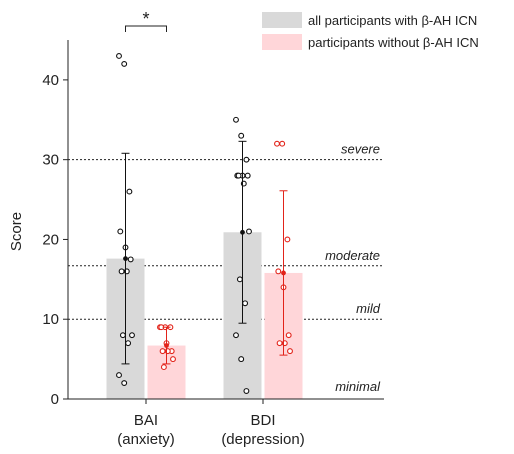 The width and height of the screenshot is (514, 454). What do you see at coordinates (55, 399) in the screenshot?
I see `y-tick-label: 0` at bounding box center [55, 399].